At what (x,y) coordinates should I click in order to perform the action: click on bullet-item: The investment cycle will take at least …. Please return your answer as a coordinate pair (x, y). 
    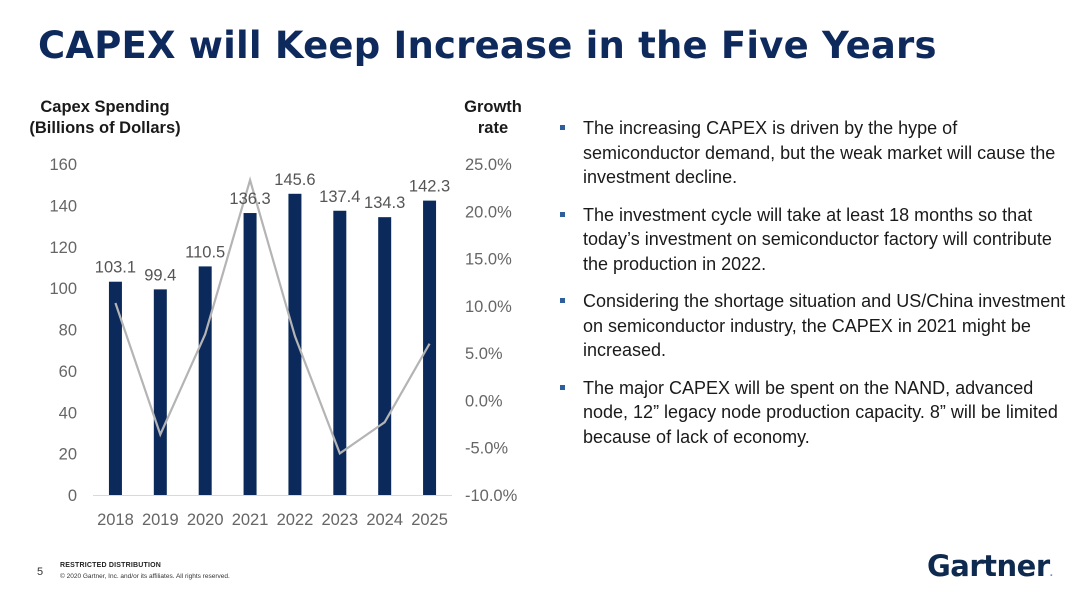
    Looking at the image, I should click on (812, 240).